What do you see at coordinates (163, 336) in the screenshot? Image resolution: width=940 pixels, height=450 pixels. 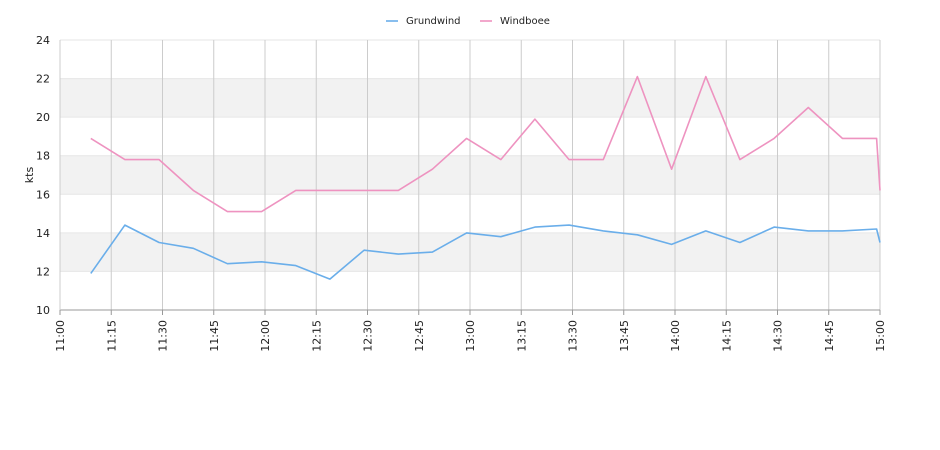 I see `x-tick-label: 11:30` at bounding box center [163, 336].